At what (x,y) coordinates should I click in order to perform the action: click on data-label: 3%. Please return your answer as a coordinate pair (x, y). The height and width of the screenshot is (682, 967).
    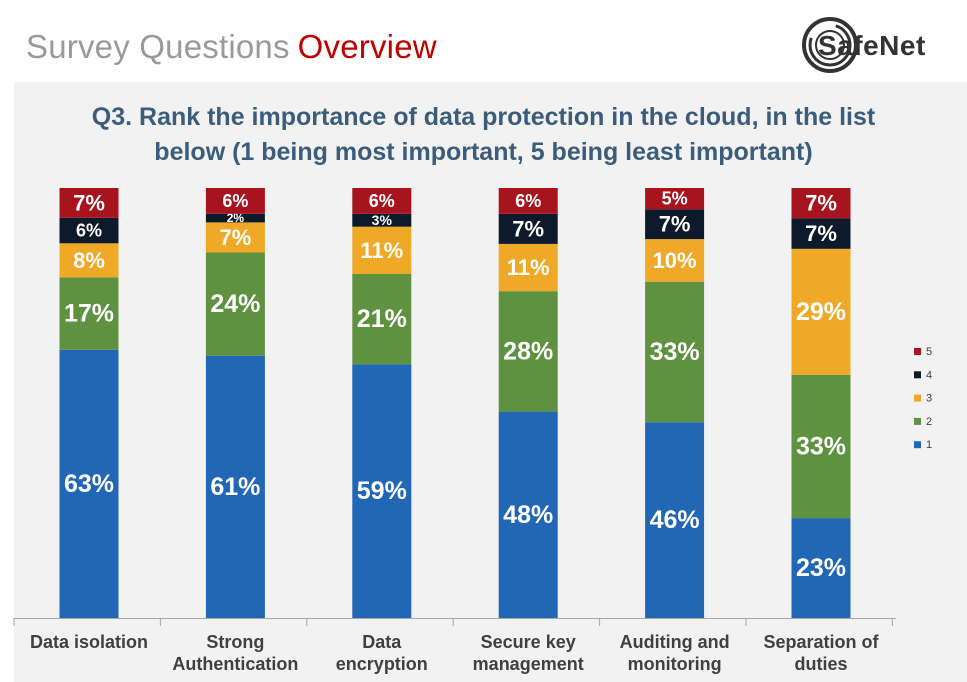
    Looking at the image, I should click on (382, 220).